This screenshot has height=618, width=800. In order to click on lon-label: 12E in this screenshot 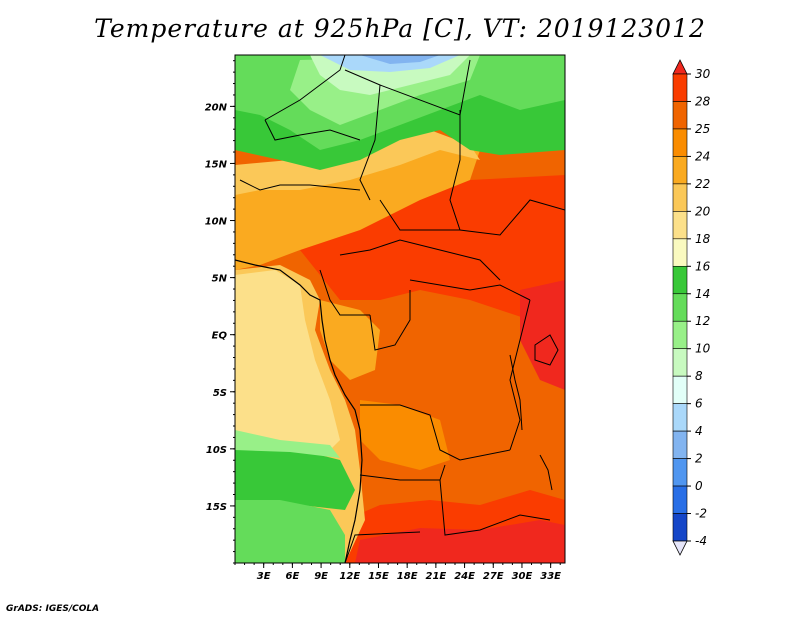, I will do `click(349, 576)`.